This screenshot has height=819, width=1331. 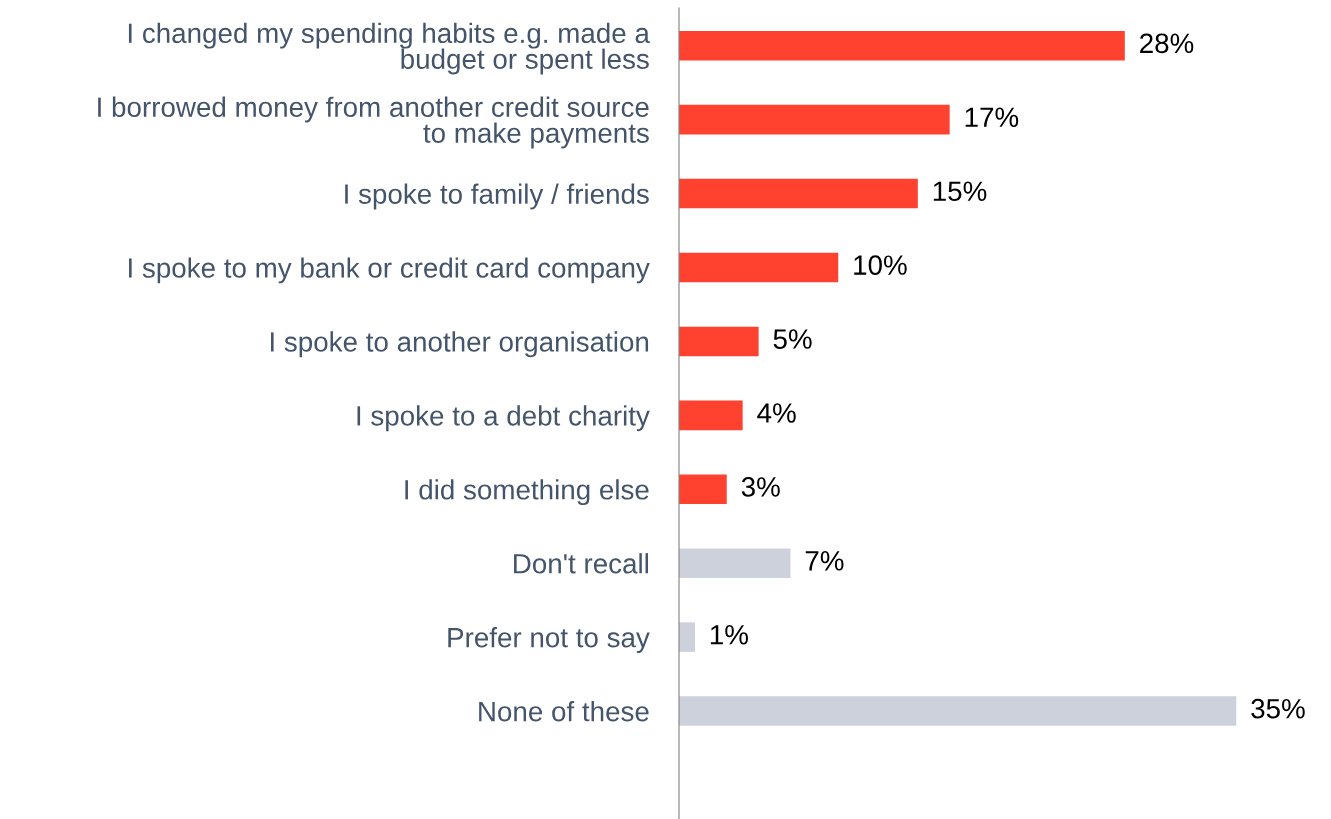 What do you see at coordinates (460, 344) in the screenshot?
I see `y-tick-label: I spoke to another organisation` at bounding box center [460, 344].